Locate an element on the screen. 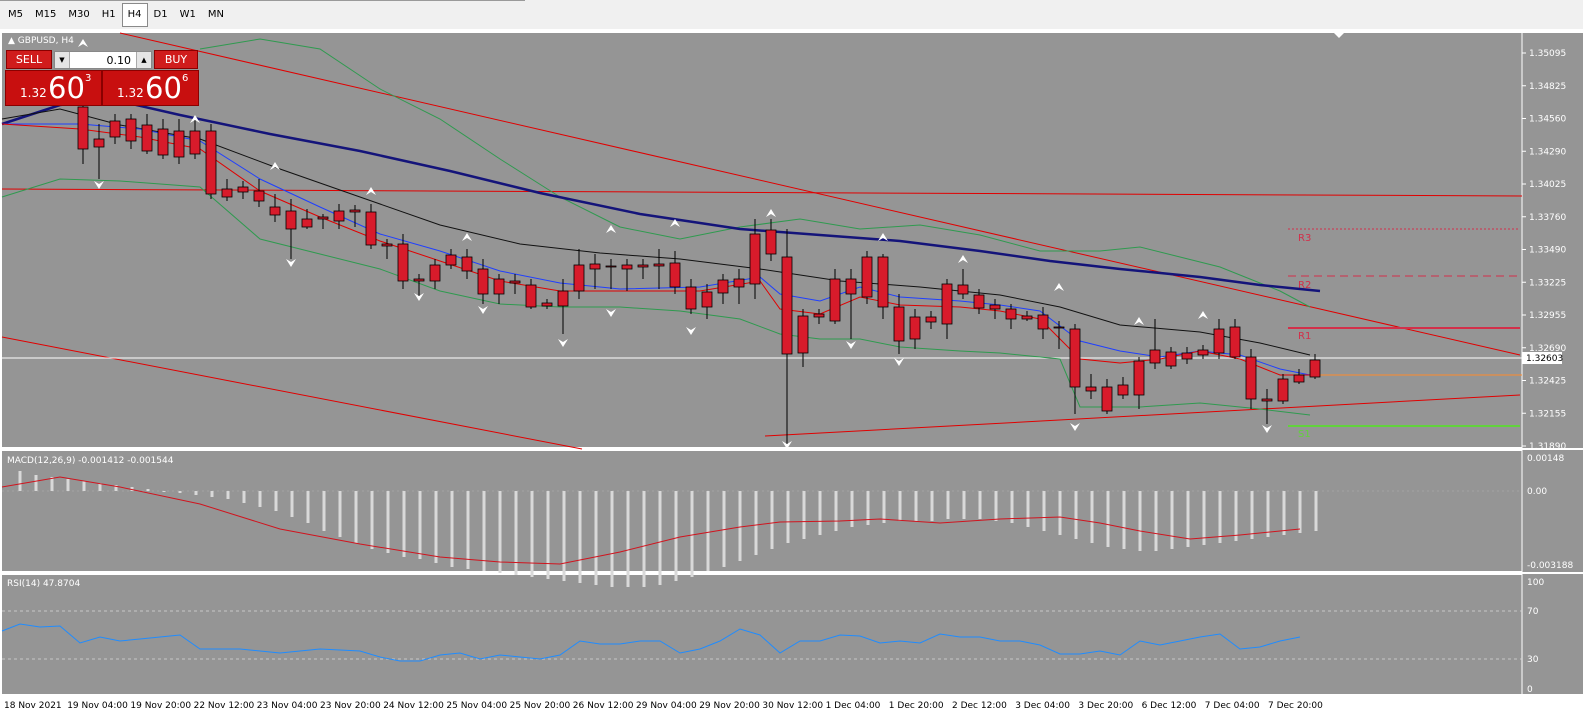  price-axis-label: 1.34560 is located at coordinates (1547, 120).